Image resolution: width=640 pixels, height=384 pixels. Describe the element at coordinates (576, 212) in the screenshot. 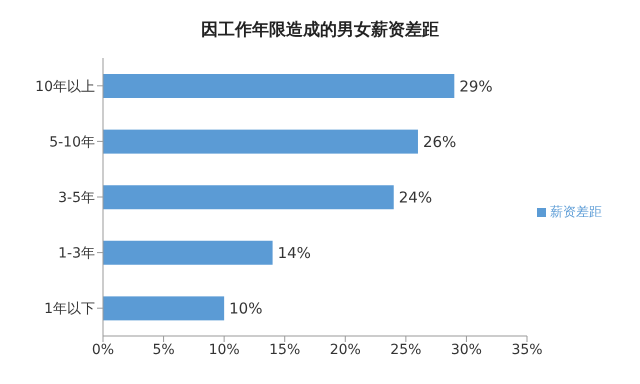

I see `legend-label: 薪资差距` at that location.